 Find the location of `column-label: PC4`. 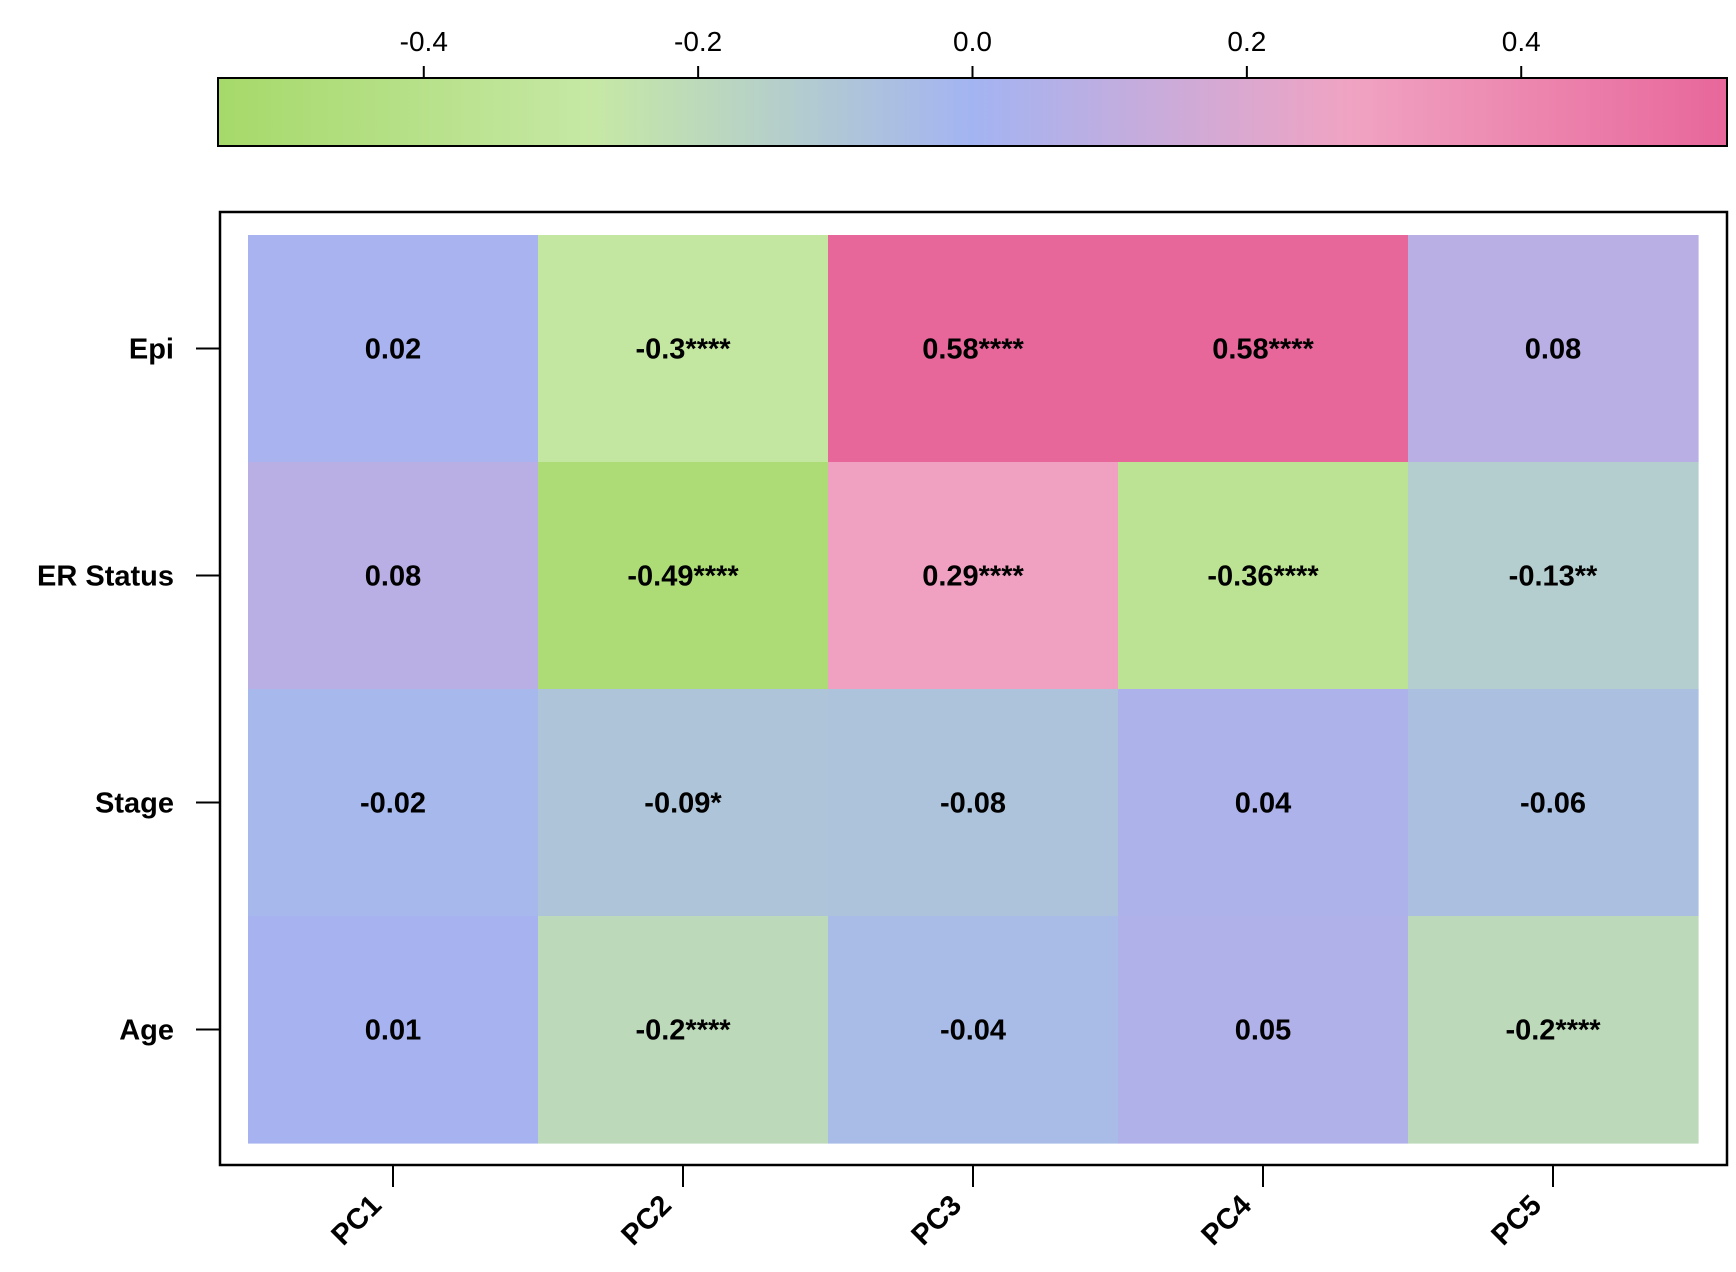

column-label: PC4 is located at coordinates (1226, 1220).